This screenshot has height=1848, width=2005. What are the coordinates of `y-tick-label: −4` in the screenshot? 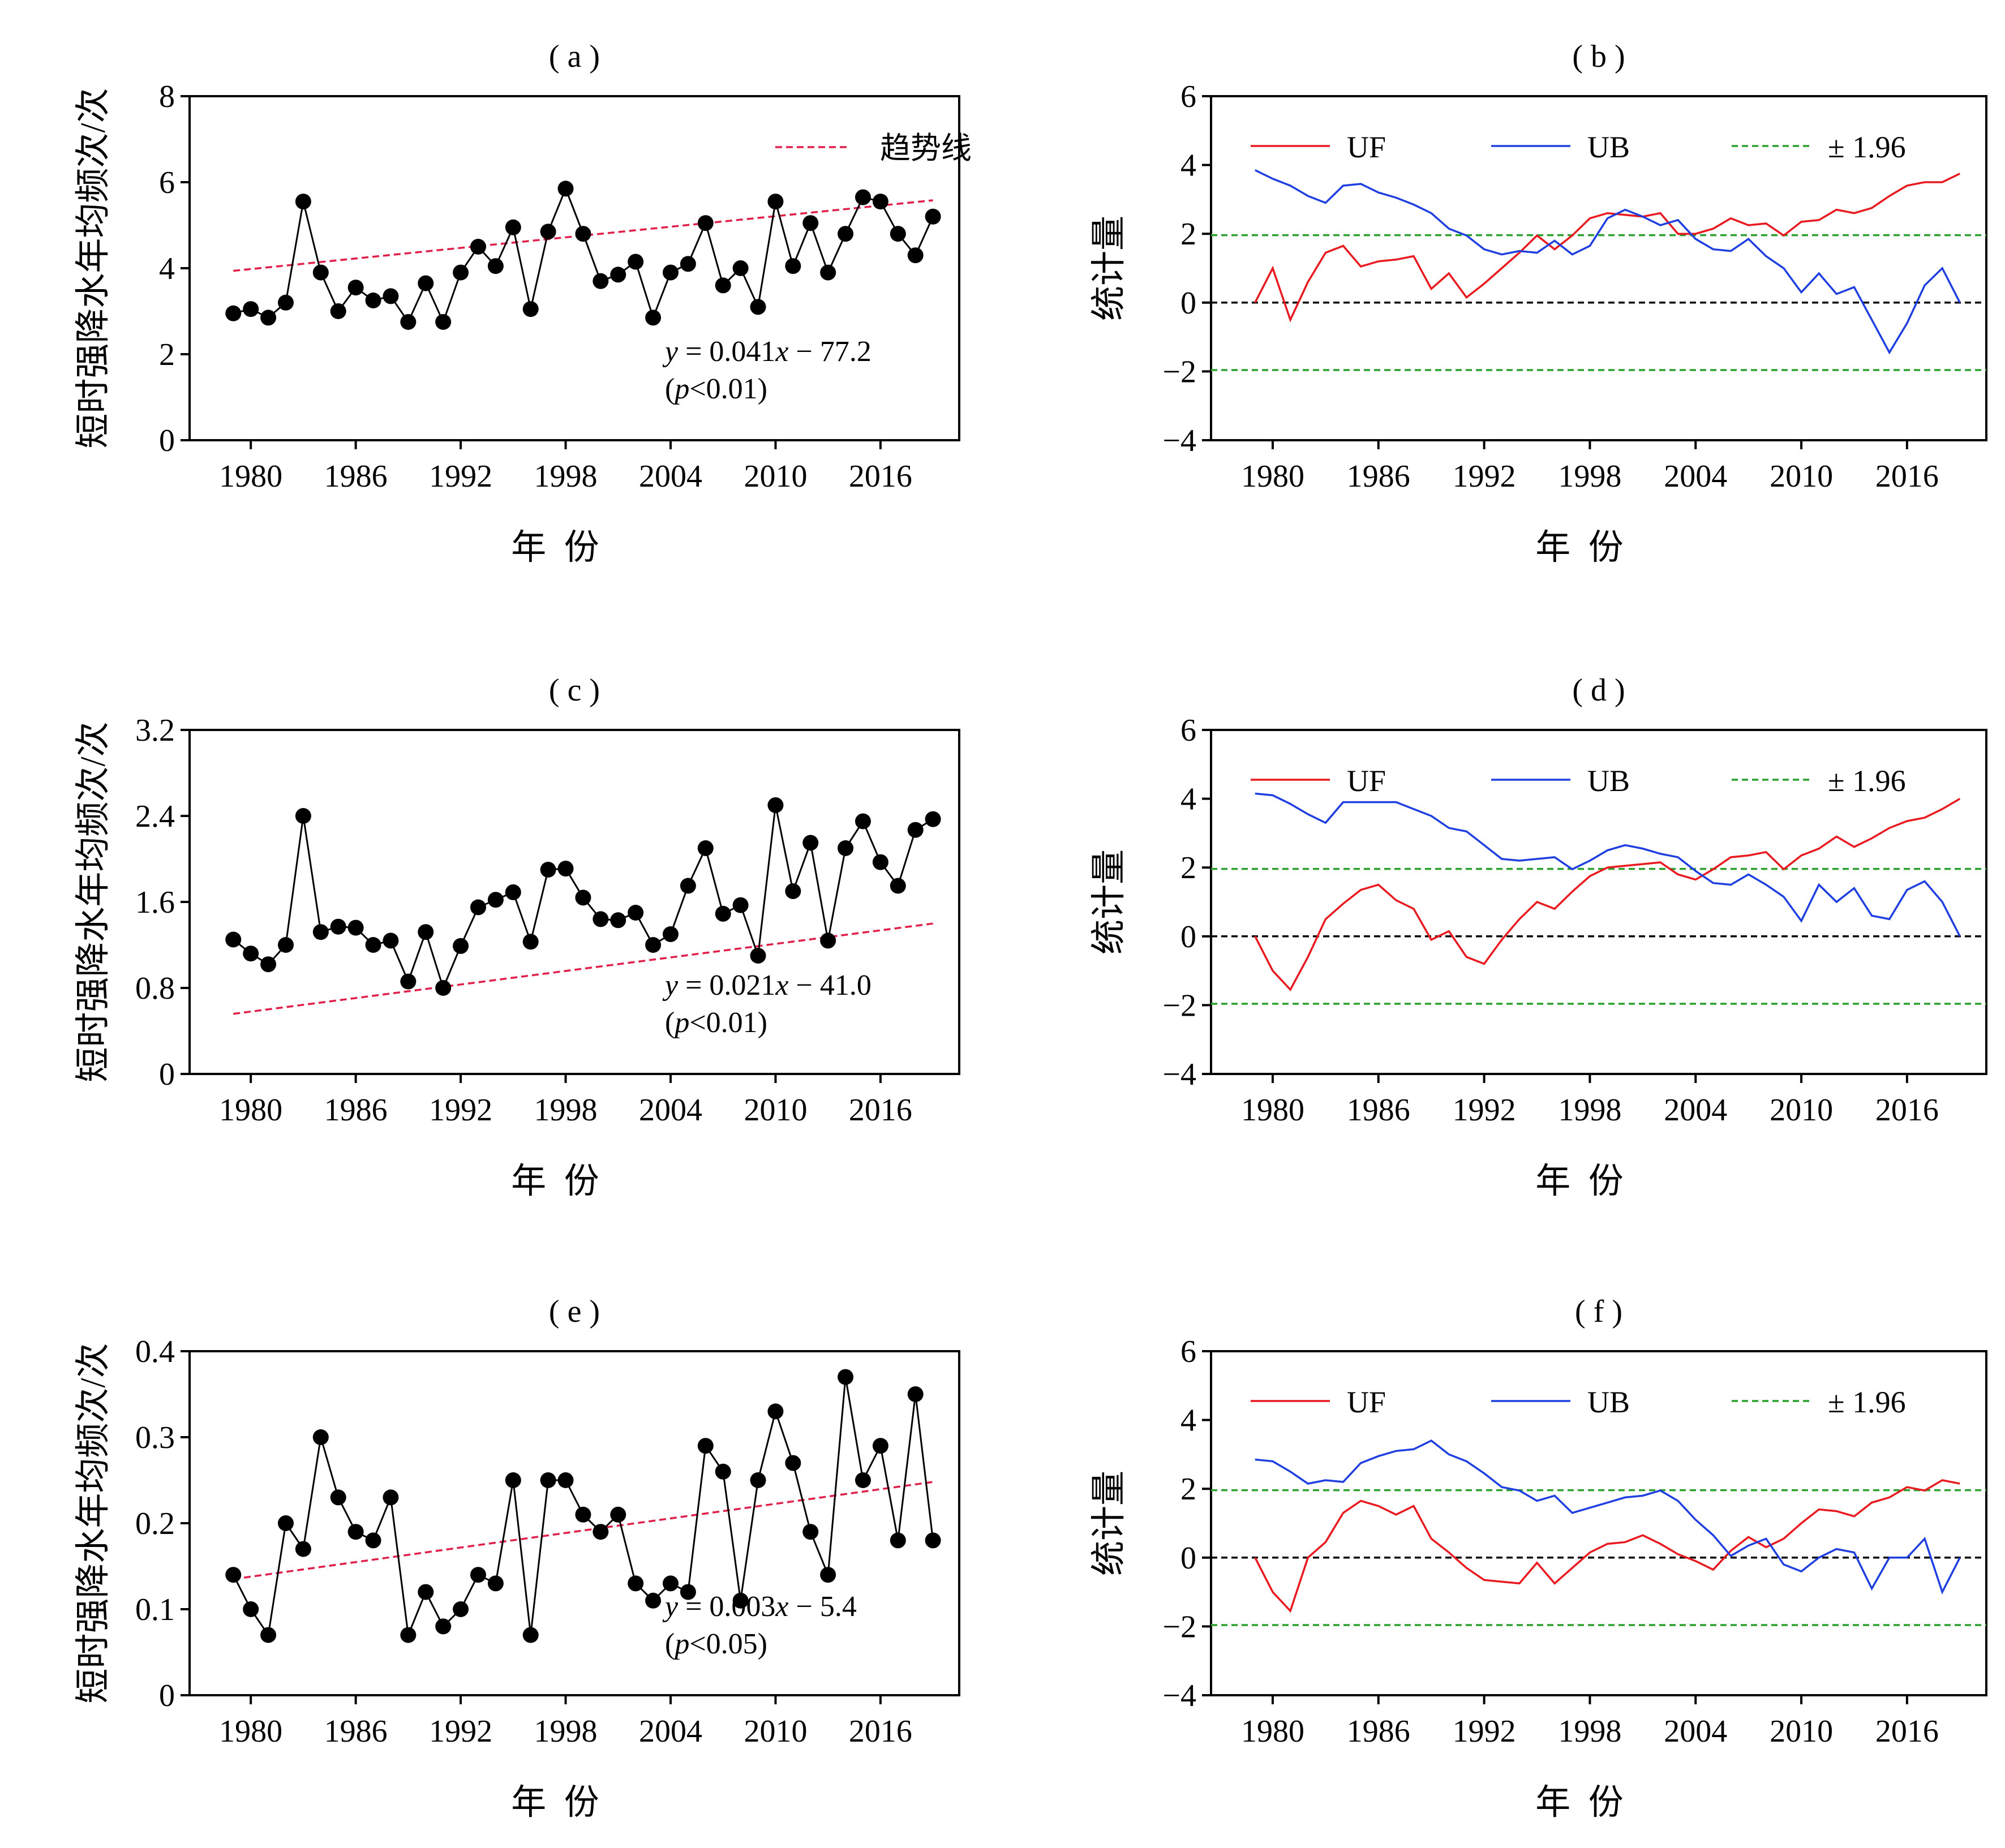 It's located at (1179, 1074).